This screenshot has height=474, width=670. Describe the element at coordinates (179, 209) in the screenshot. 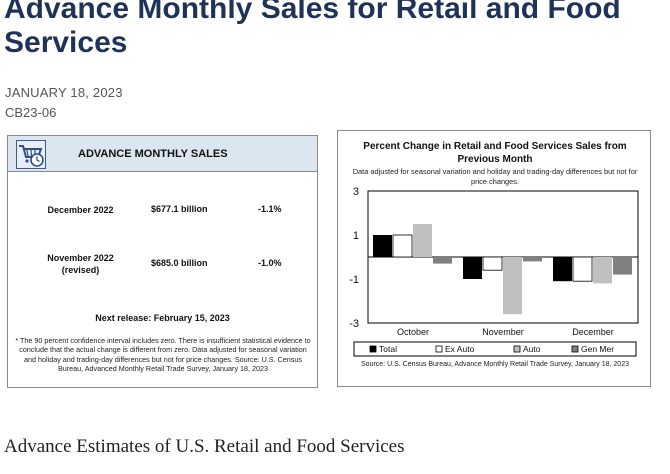

I see `row-value-december: $677.1 billion` at that location.